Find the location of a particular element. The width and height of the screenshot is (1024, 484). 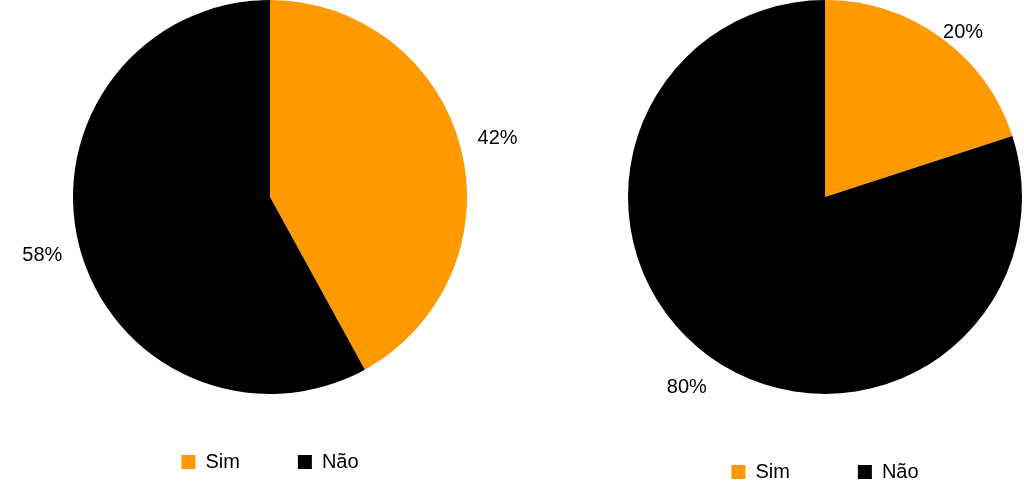

data-label: 42% is located at coordinates (497, 137).